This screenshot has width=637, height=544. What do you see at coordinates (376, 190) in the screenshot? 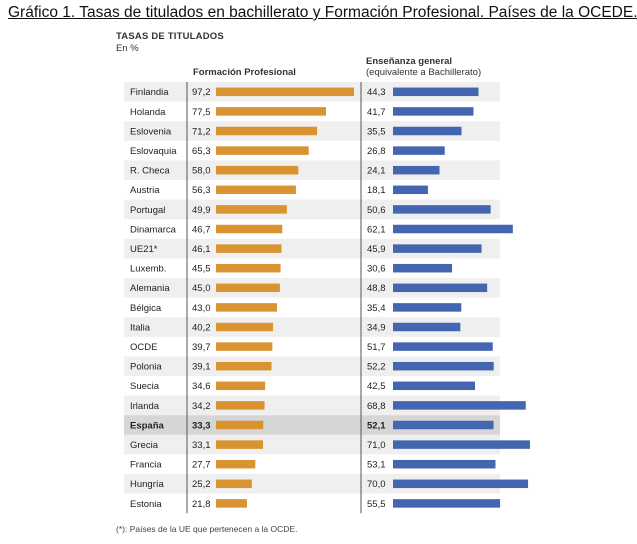
I see `eg-value-label: 18,1` at bounding box center [376, 190].